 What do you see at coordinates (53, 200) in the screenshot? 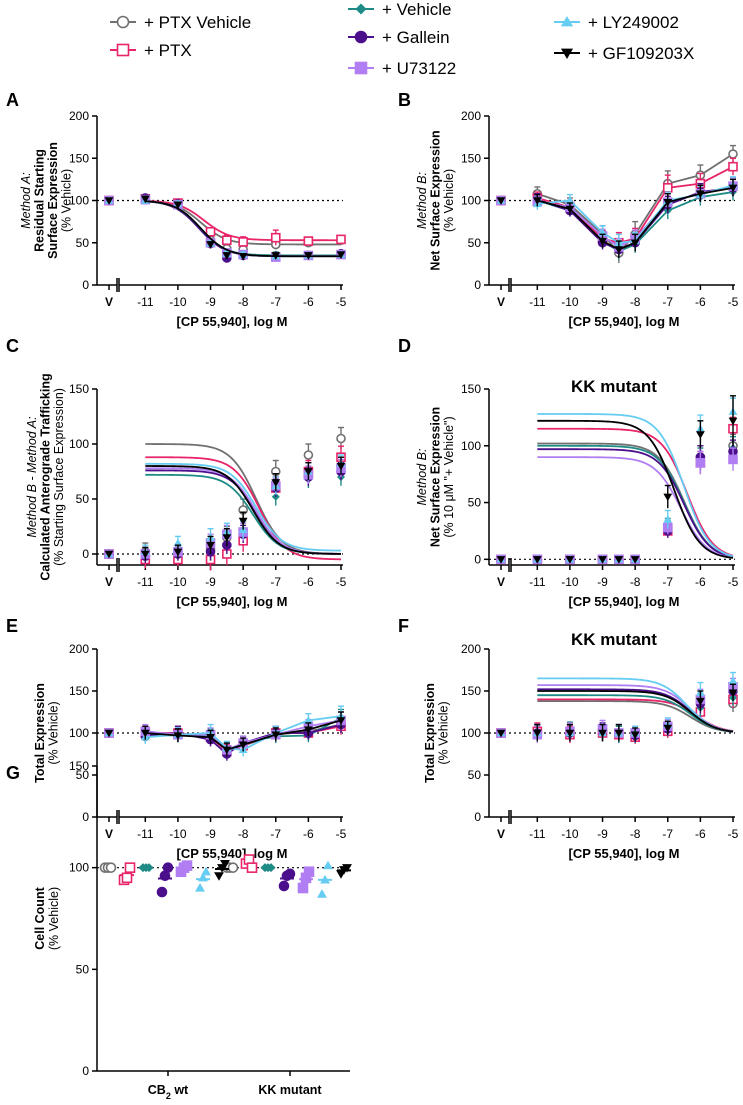
I see `y-axis-label: Surface Expression` at bounding box center [53, 200].